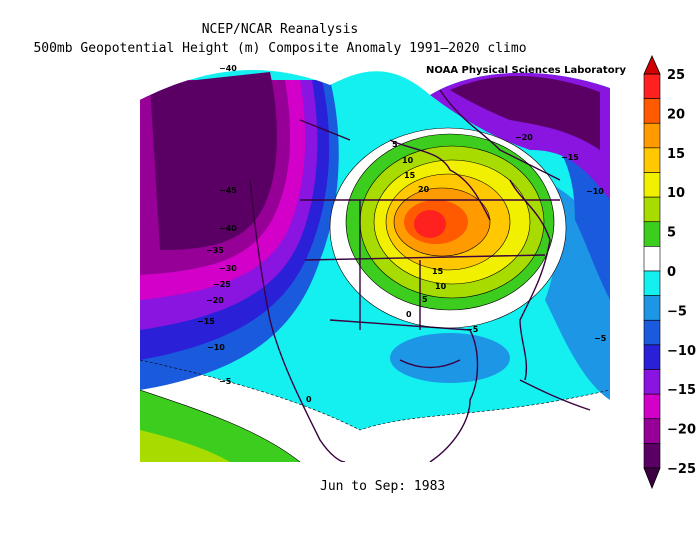 This screenshot has width=700, height=542. I want to click on field-pos-southwest-inner, so click(185, 446).